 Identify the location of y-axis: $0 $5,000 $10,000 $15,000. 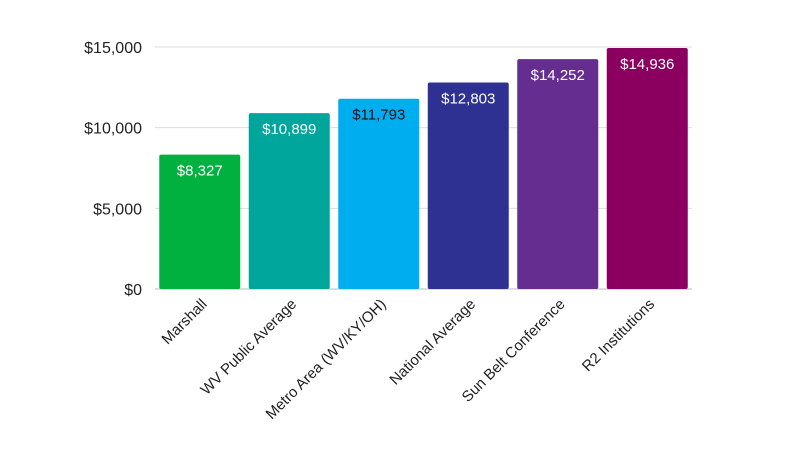
(113, 169).